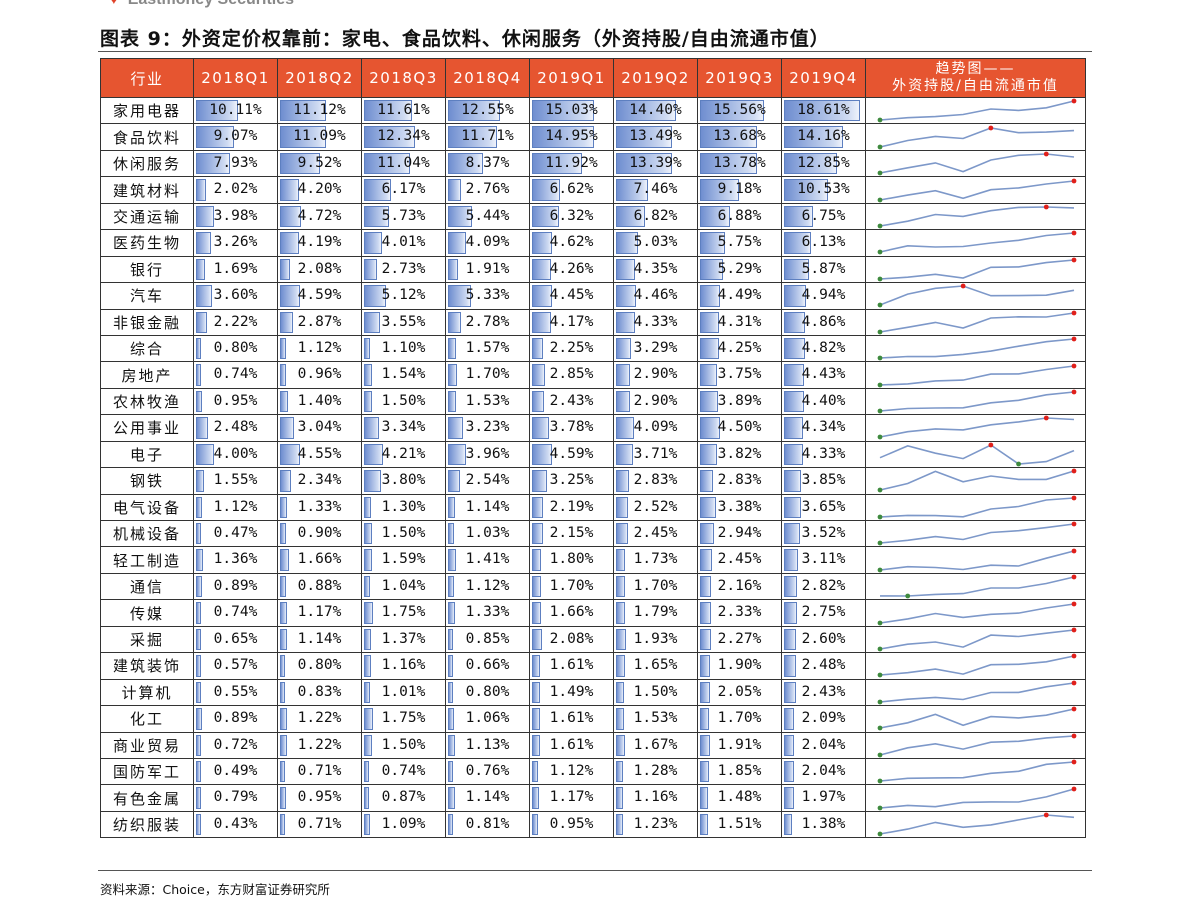 Image resolution: width=1191 pixels, height=915 pixels. Describe the element at coordinates (403, 718) in the screenshot. I see `value-label: 1.75%` at that location.